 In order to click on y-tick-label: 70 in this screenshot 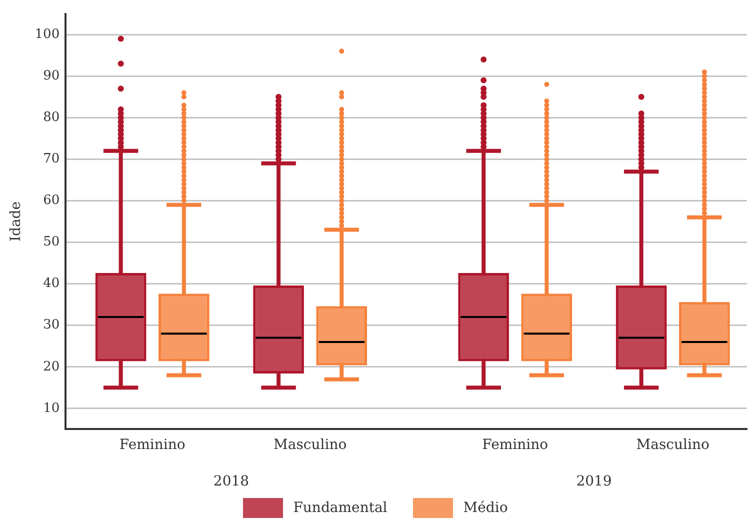, I will do `click(51, 159)`.